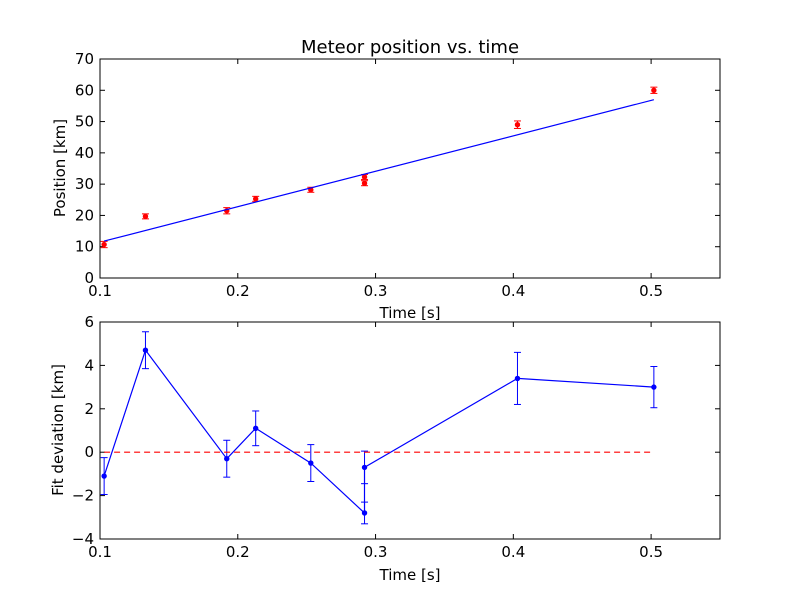 This screenshot has height=604, width=800. What do you see at coordinates (89, 322) in the screenshot?
I see `y-tick-label: 6` at bounding box center [89, 322].